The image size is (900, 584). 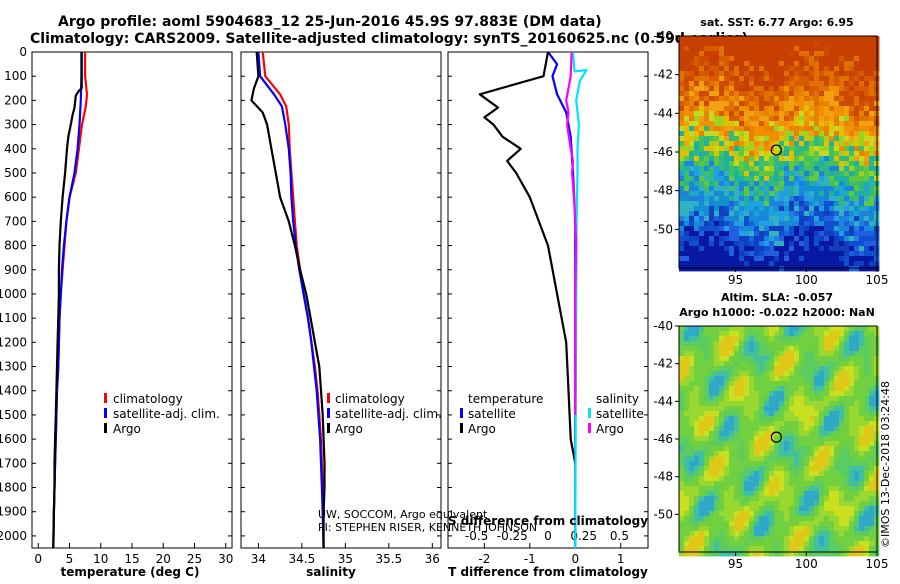 What do you see at coordinates (484, 559) in the screenshot?
I see `x-tick-label: -2` at bounding box center [484, 559].